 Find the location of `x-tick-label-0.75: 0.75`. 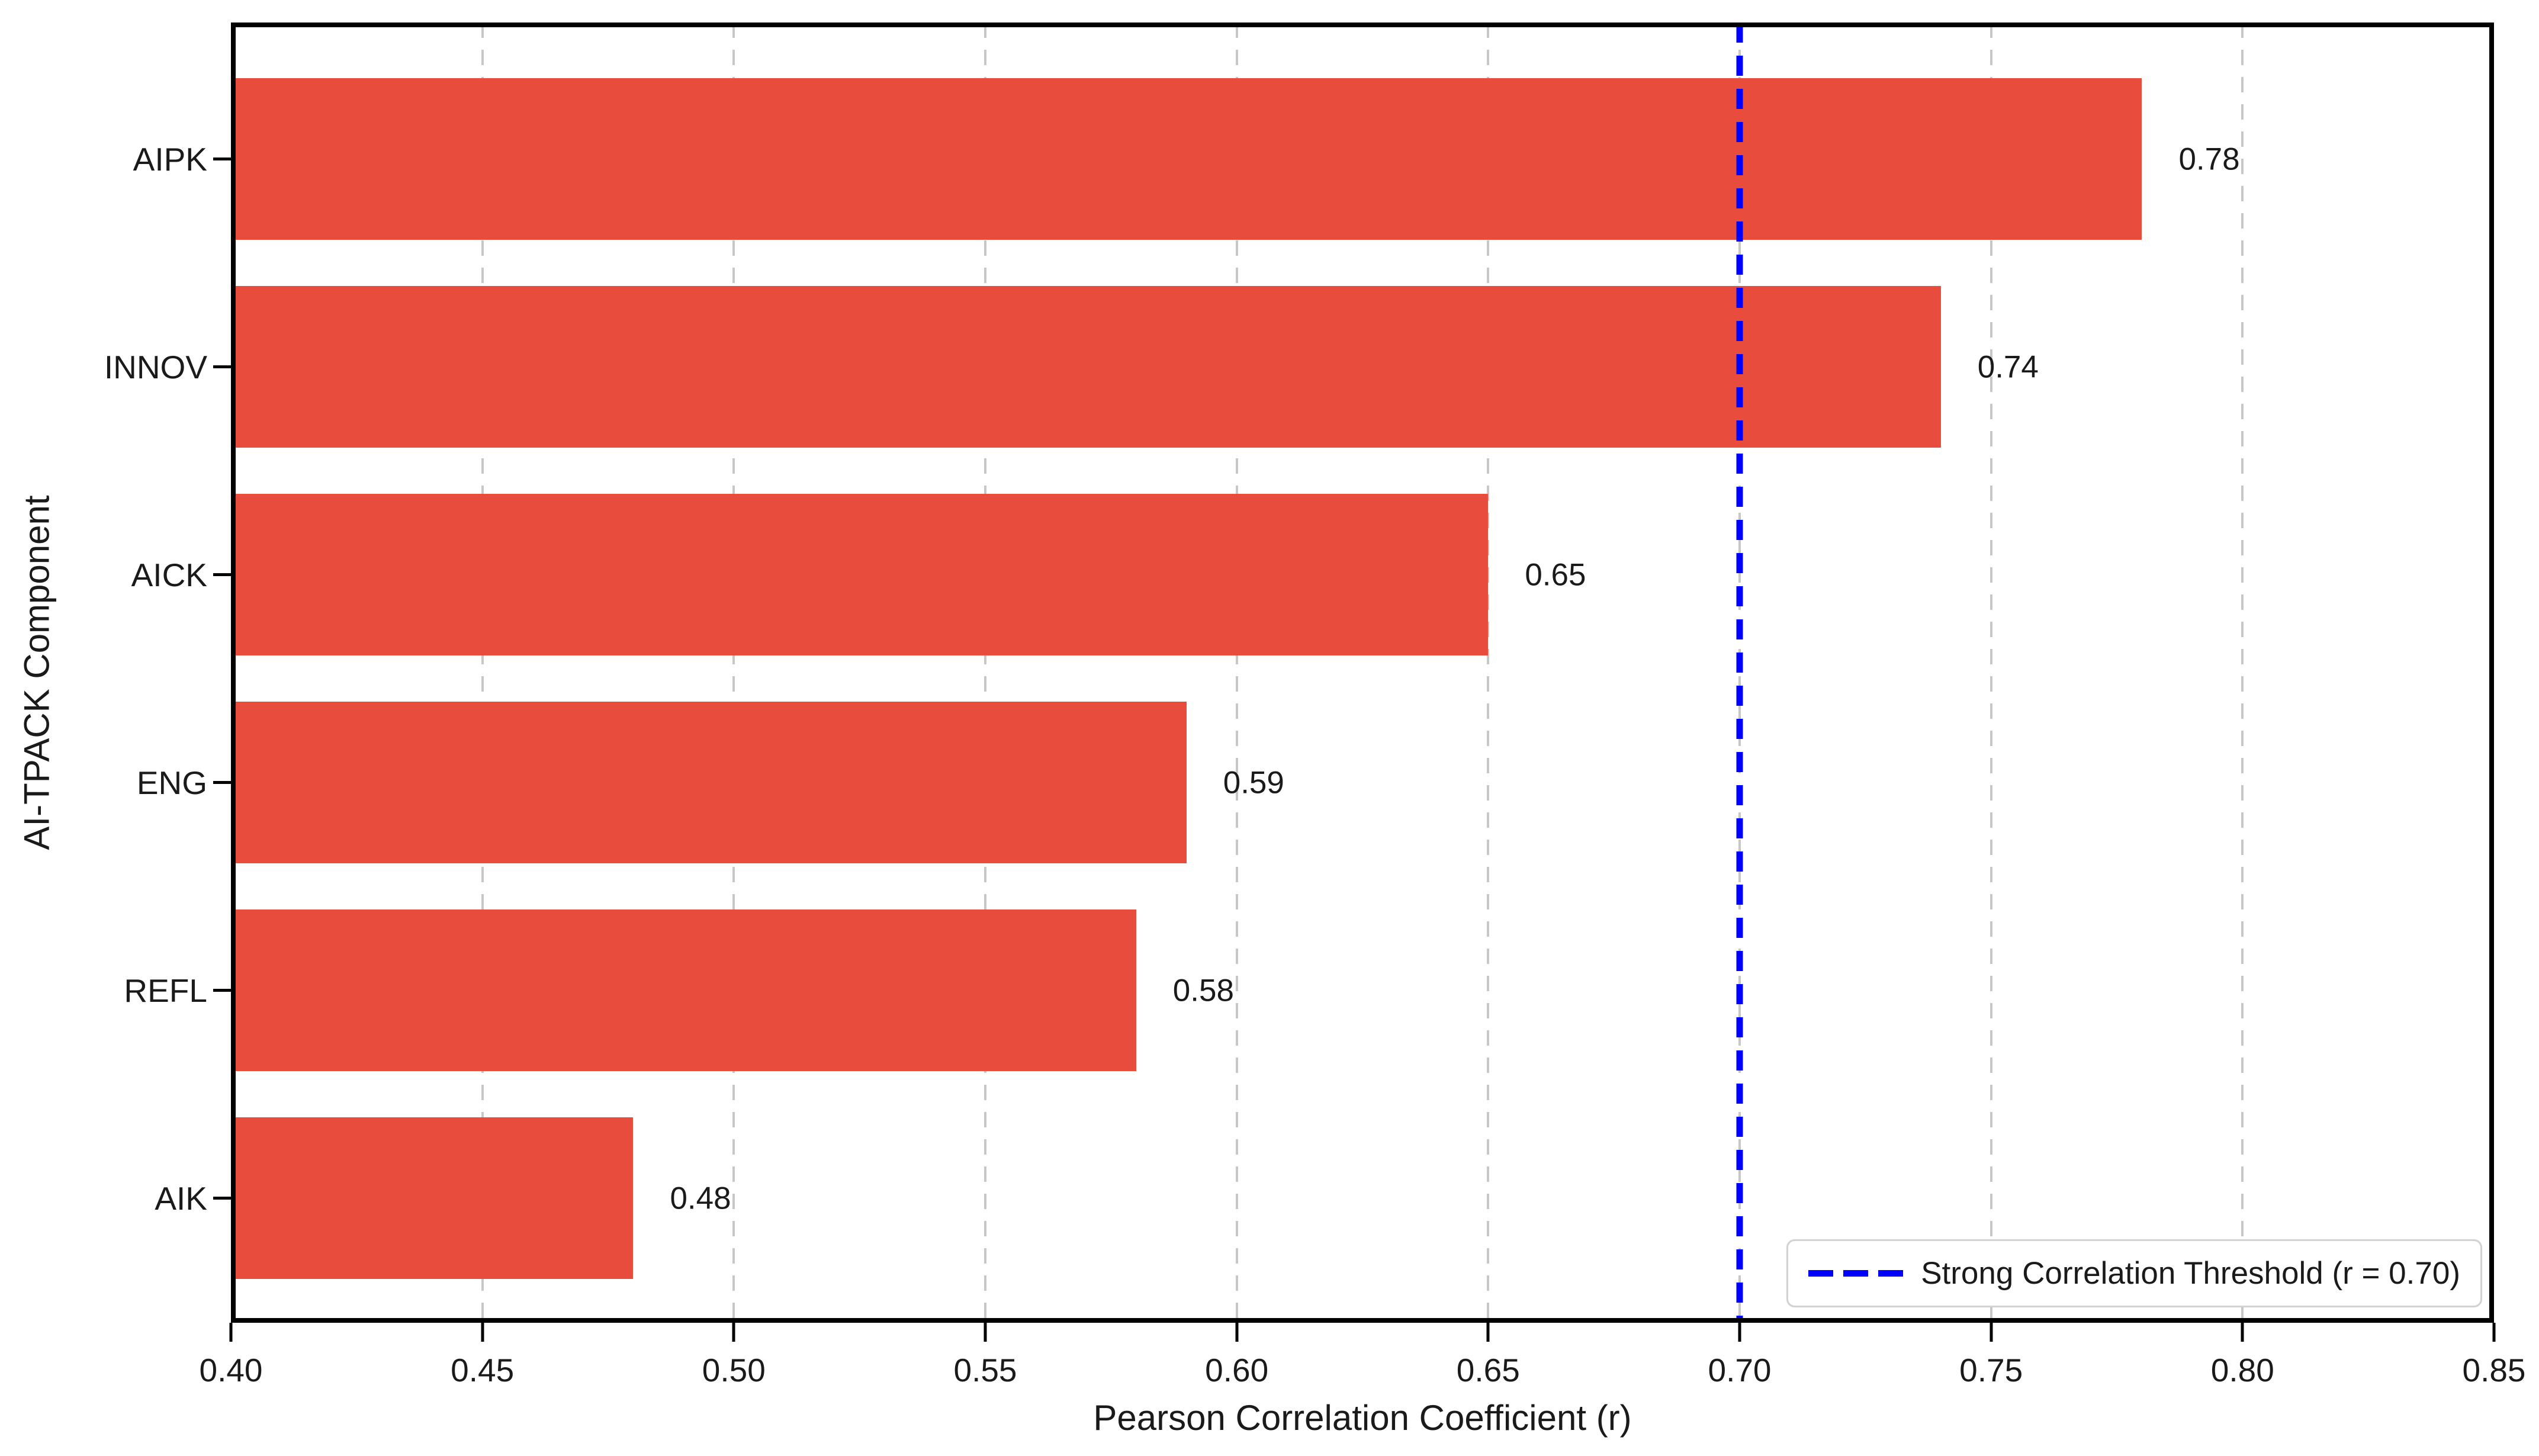

x-tick-label-0.75: 0.75 is located at coordinates (1991, 1370).